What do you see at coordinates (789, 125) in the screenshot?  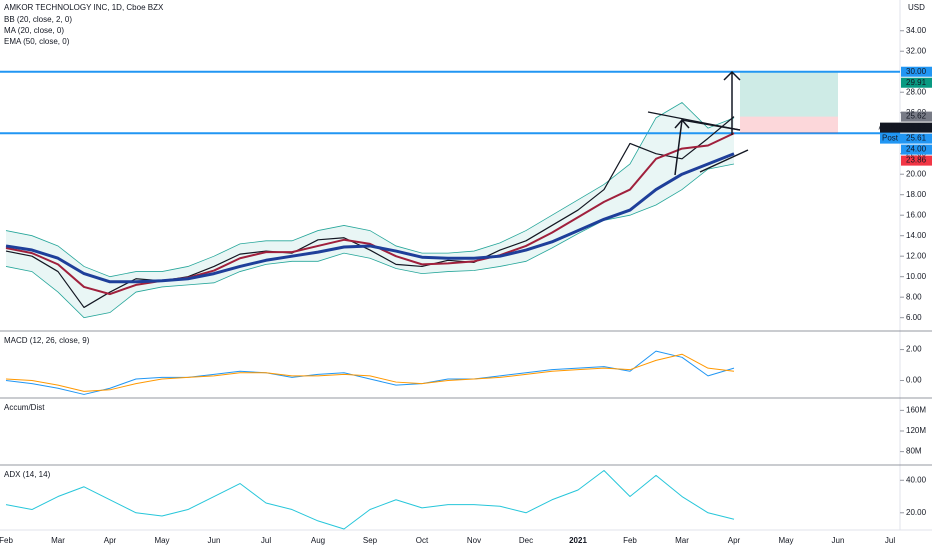 I see `stop-zone` at bounding box center [789, 125].